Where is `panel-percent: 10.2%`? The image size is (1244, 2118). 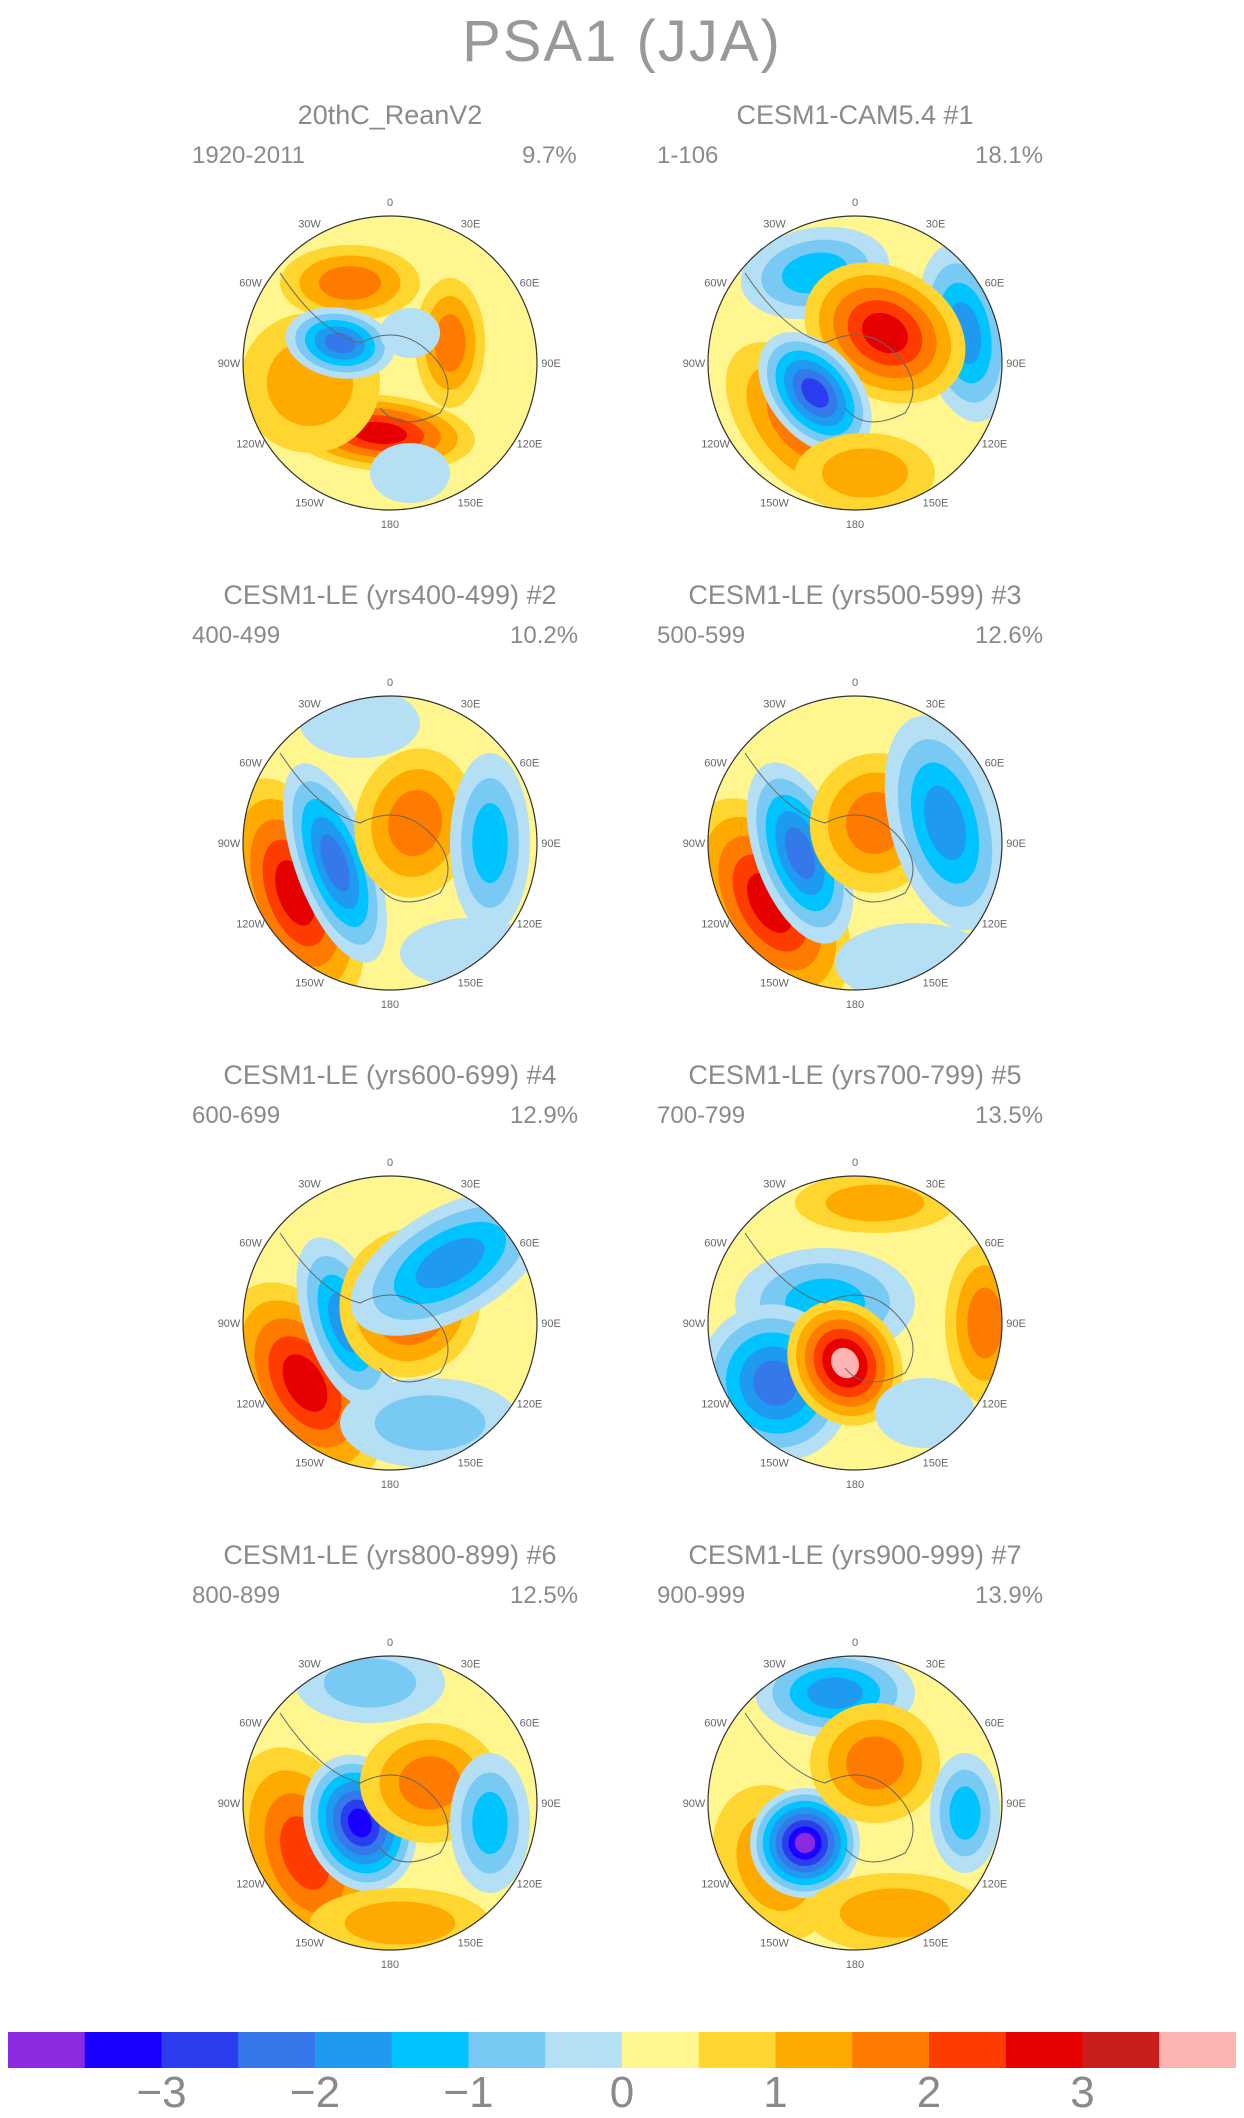 panel-percent: 10.2% is located at coordinates (544, 635).